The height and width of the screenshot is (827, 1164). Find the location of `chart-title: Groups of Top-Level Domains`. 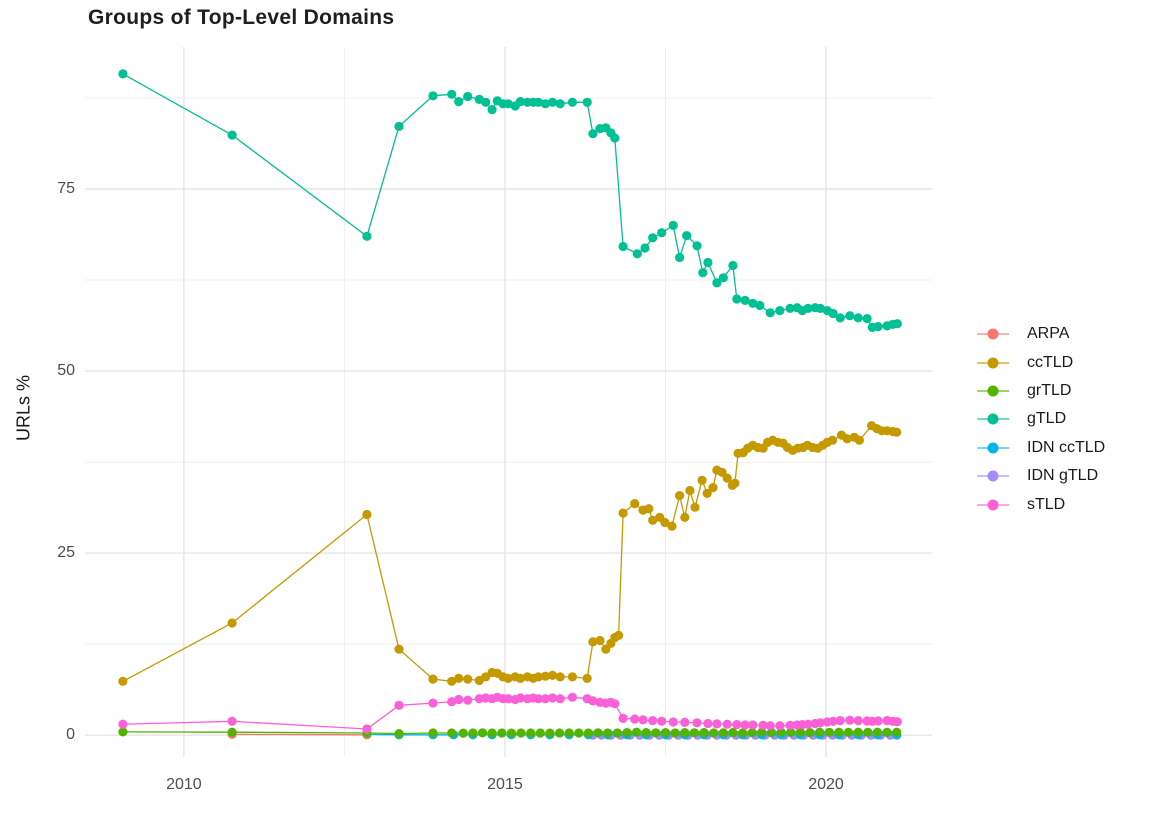

chart-title: Groups of Top-Level Domains is located at coordinates (241, 17).